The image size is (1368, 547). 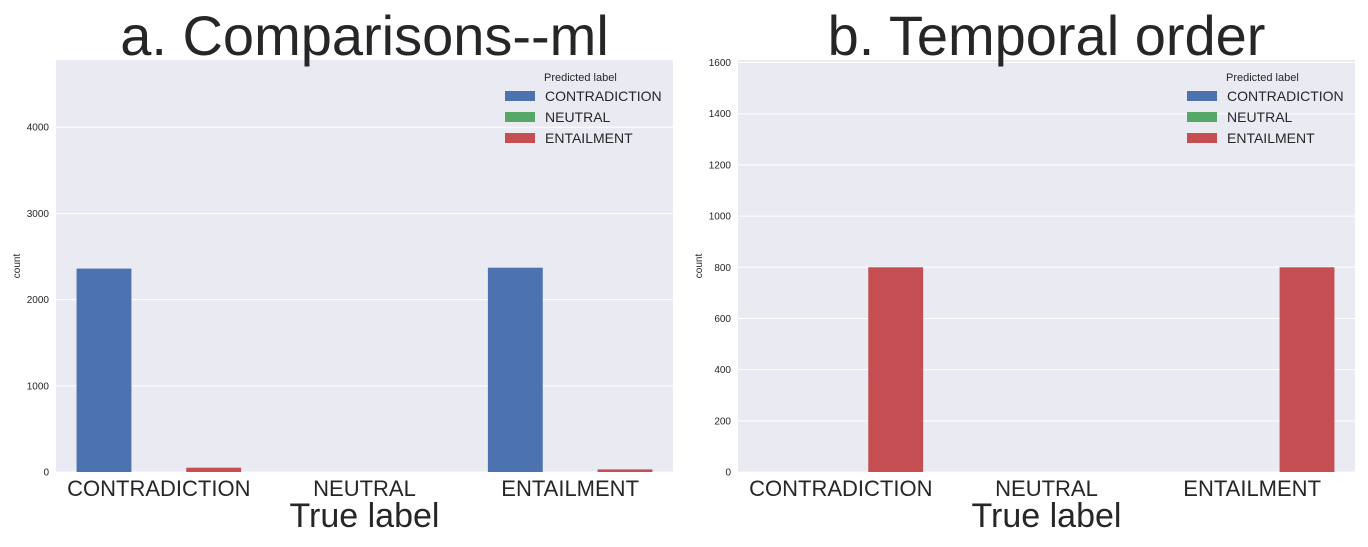 What do you see at coordinates (720, 165) in the screenshot?
I see `y-tick-label: 1200` at bounding box center [720, 165].